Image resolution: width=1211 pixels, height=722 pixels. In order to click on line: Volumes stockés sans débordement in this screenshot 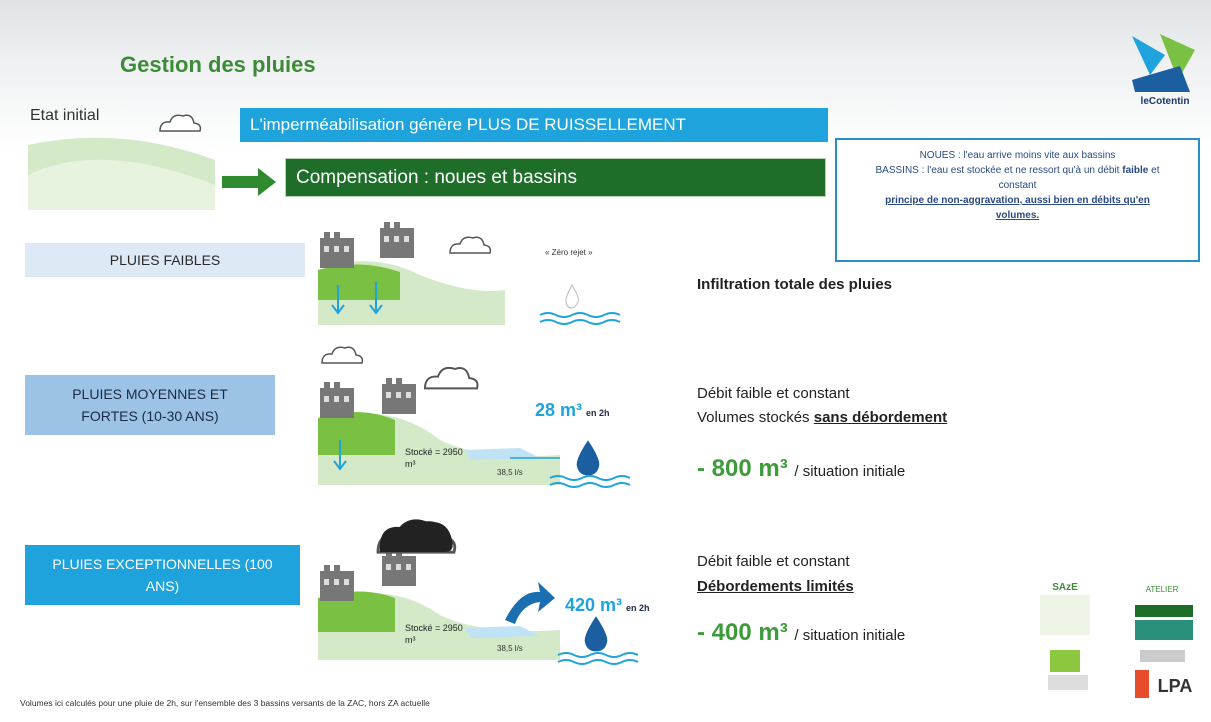, I will do `click(822, 417)`.